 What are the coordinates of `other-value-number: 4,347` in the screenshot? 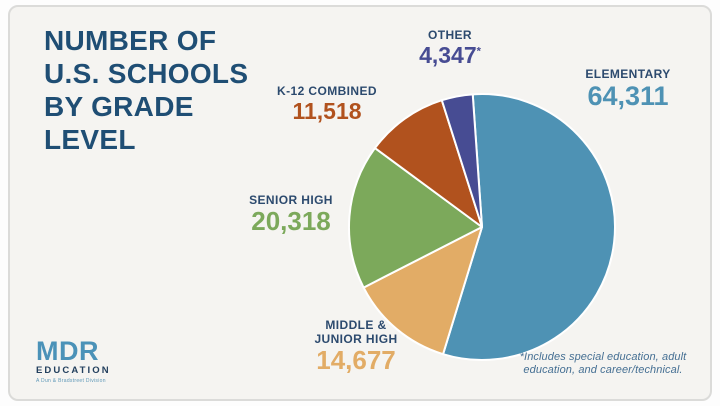 It's located at (448, 55).